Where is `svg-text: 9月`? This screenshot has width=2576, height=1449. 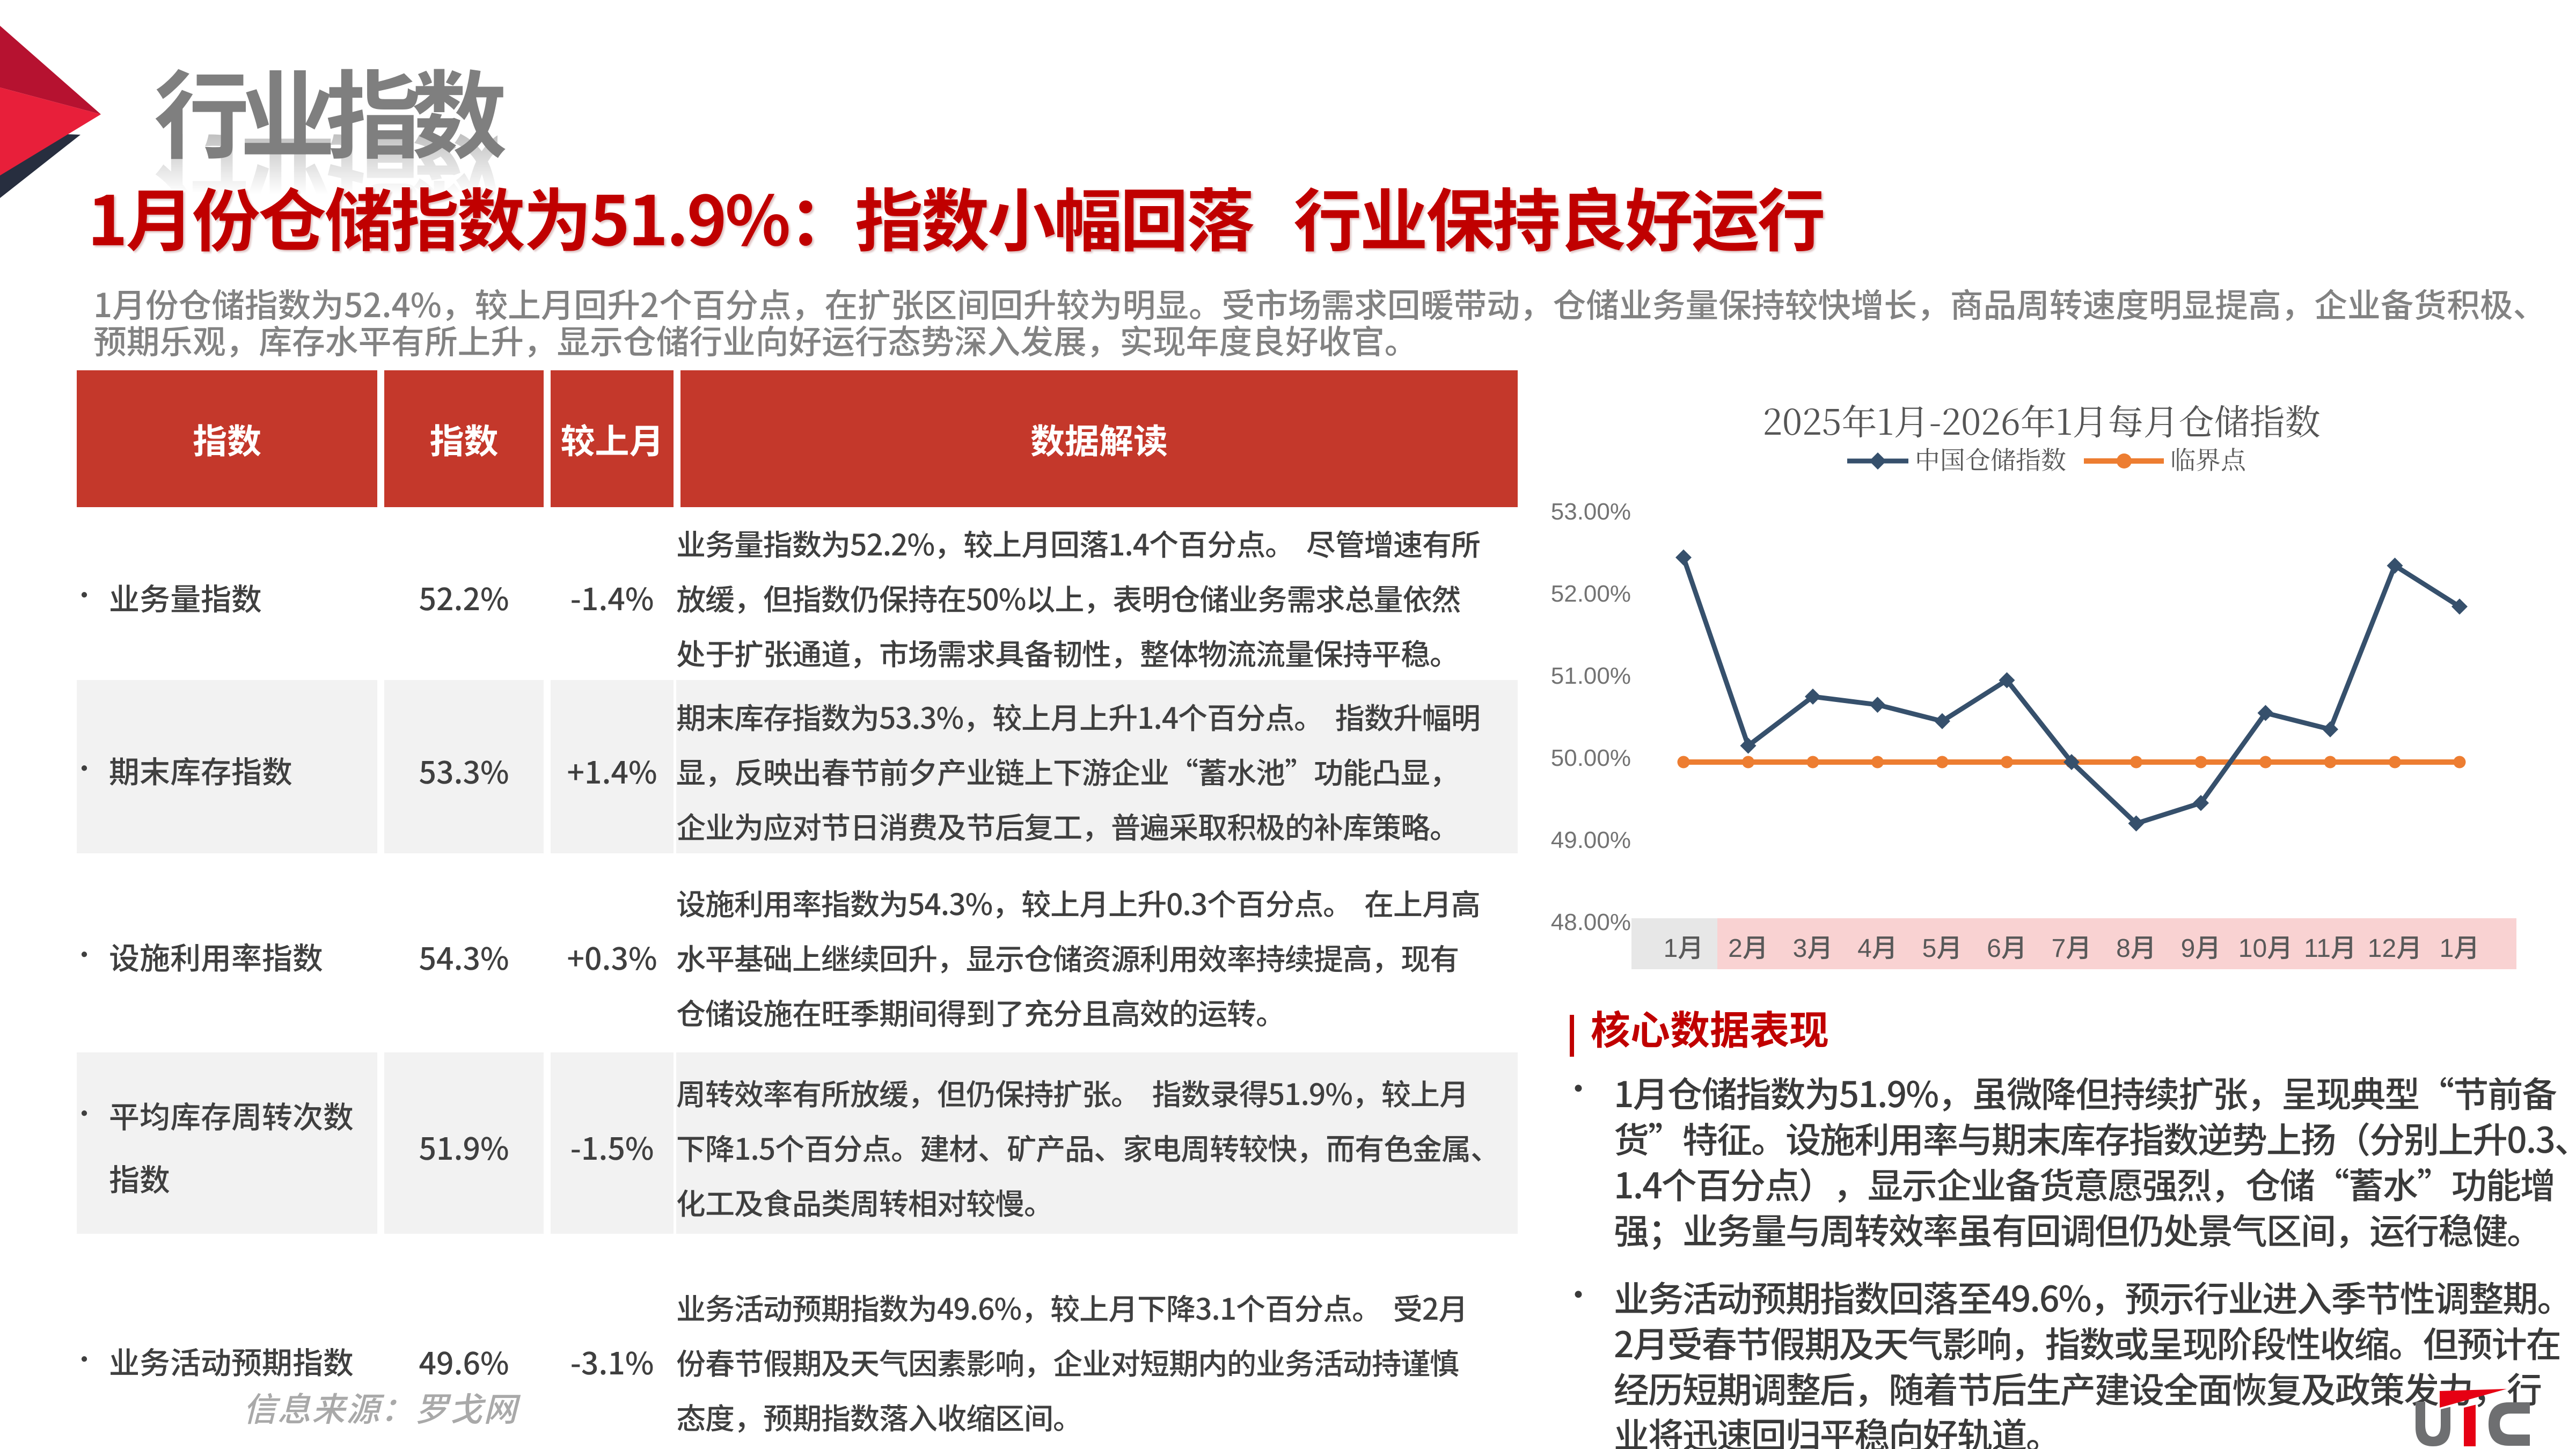 svg-text: 9月 is located at coordinates (2201, 948).